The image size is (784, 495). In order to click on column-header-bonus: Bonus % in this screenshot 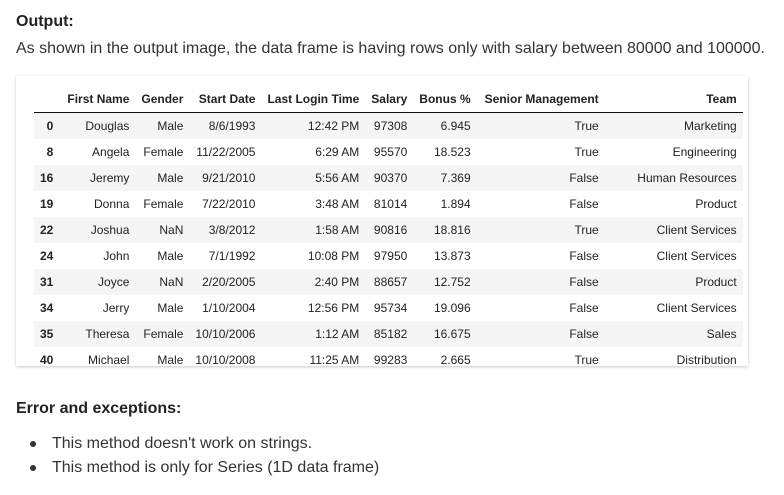, I will do `click(445, 100)`.